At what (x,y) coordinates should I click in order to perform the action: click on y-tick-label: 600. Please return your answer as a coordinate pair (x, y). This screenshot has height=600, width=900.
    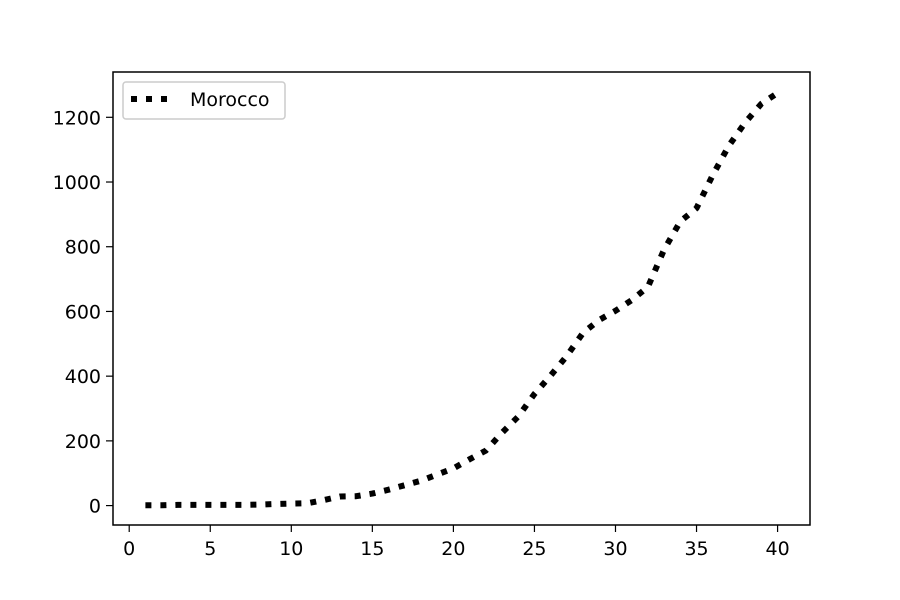
    Looking at the image, I should click on (83, 312).